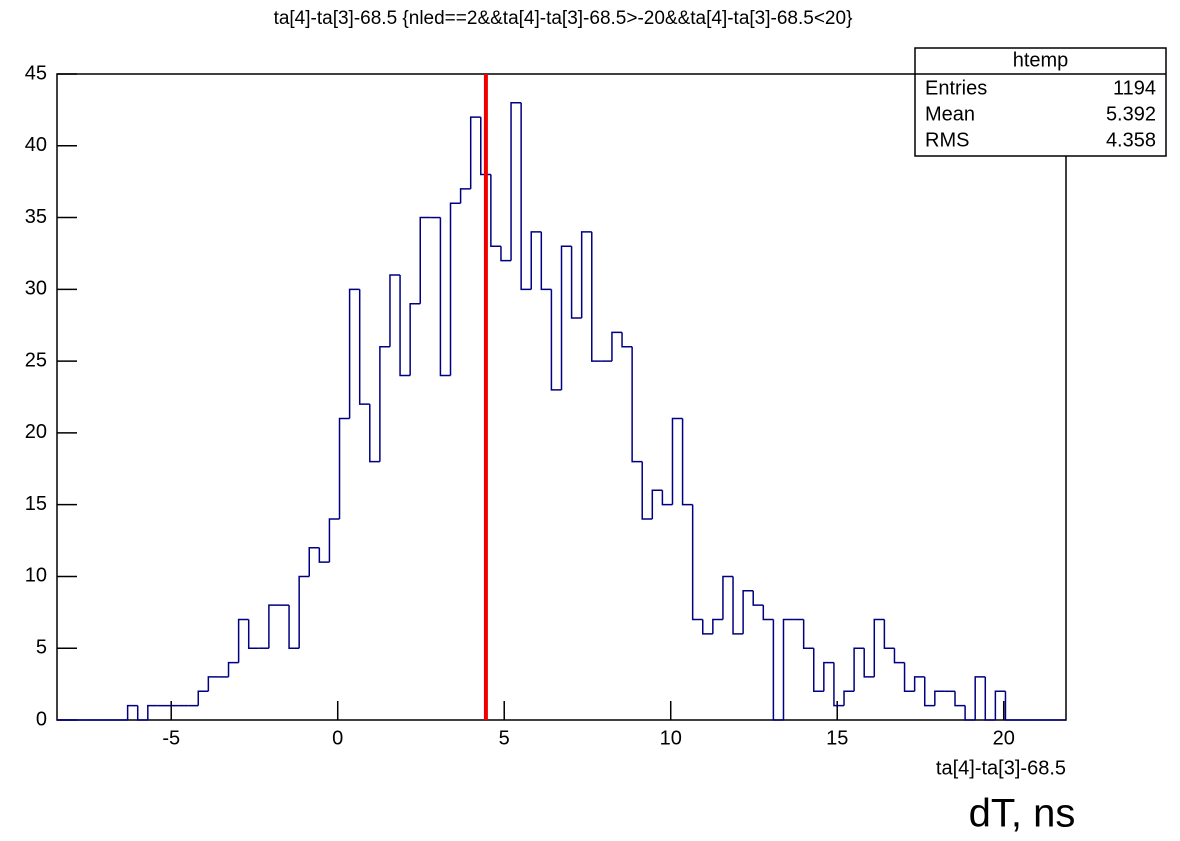 The width and height of the screenshot is (1180, 841). What do you see at coordinates (36, 576) in the screenshot?
I see `y-tick-label: 10` at bounding box center [36, 576].